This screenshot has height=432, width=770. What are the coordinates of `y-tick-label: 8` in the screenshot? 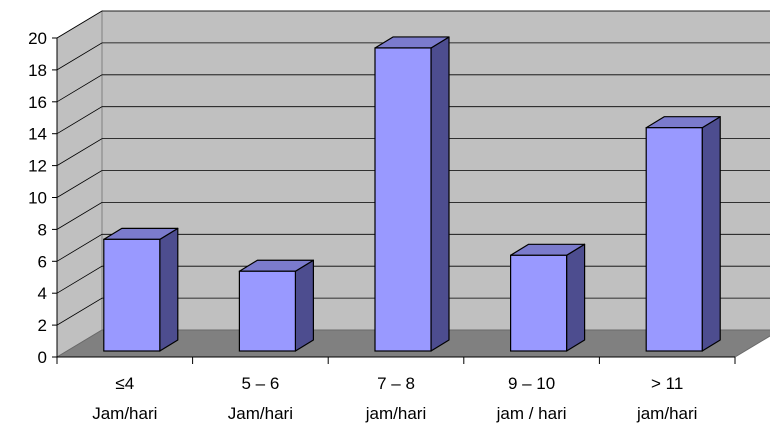 It's located at (42, 229).